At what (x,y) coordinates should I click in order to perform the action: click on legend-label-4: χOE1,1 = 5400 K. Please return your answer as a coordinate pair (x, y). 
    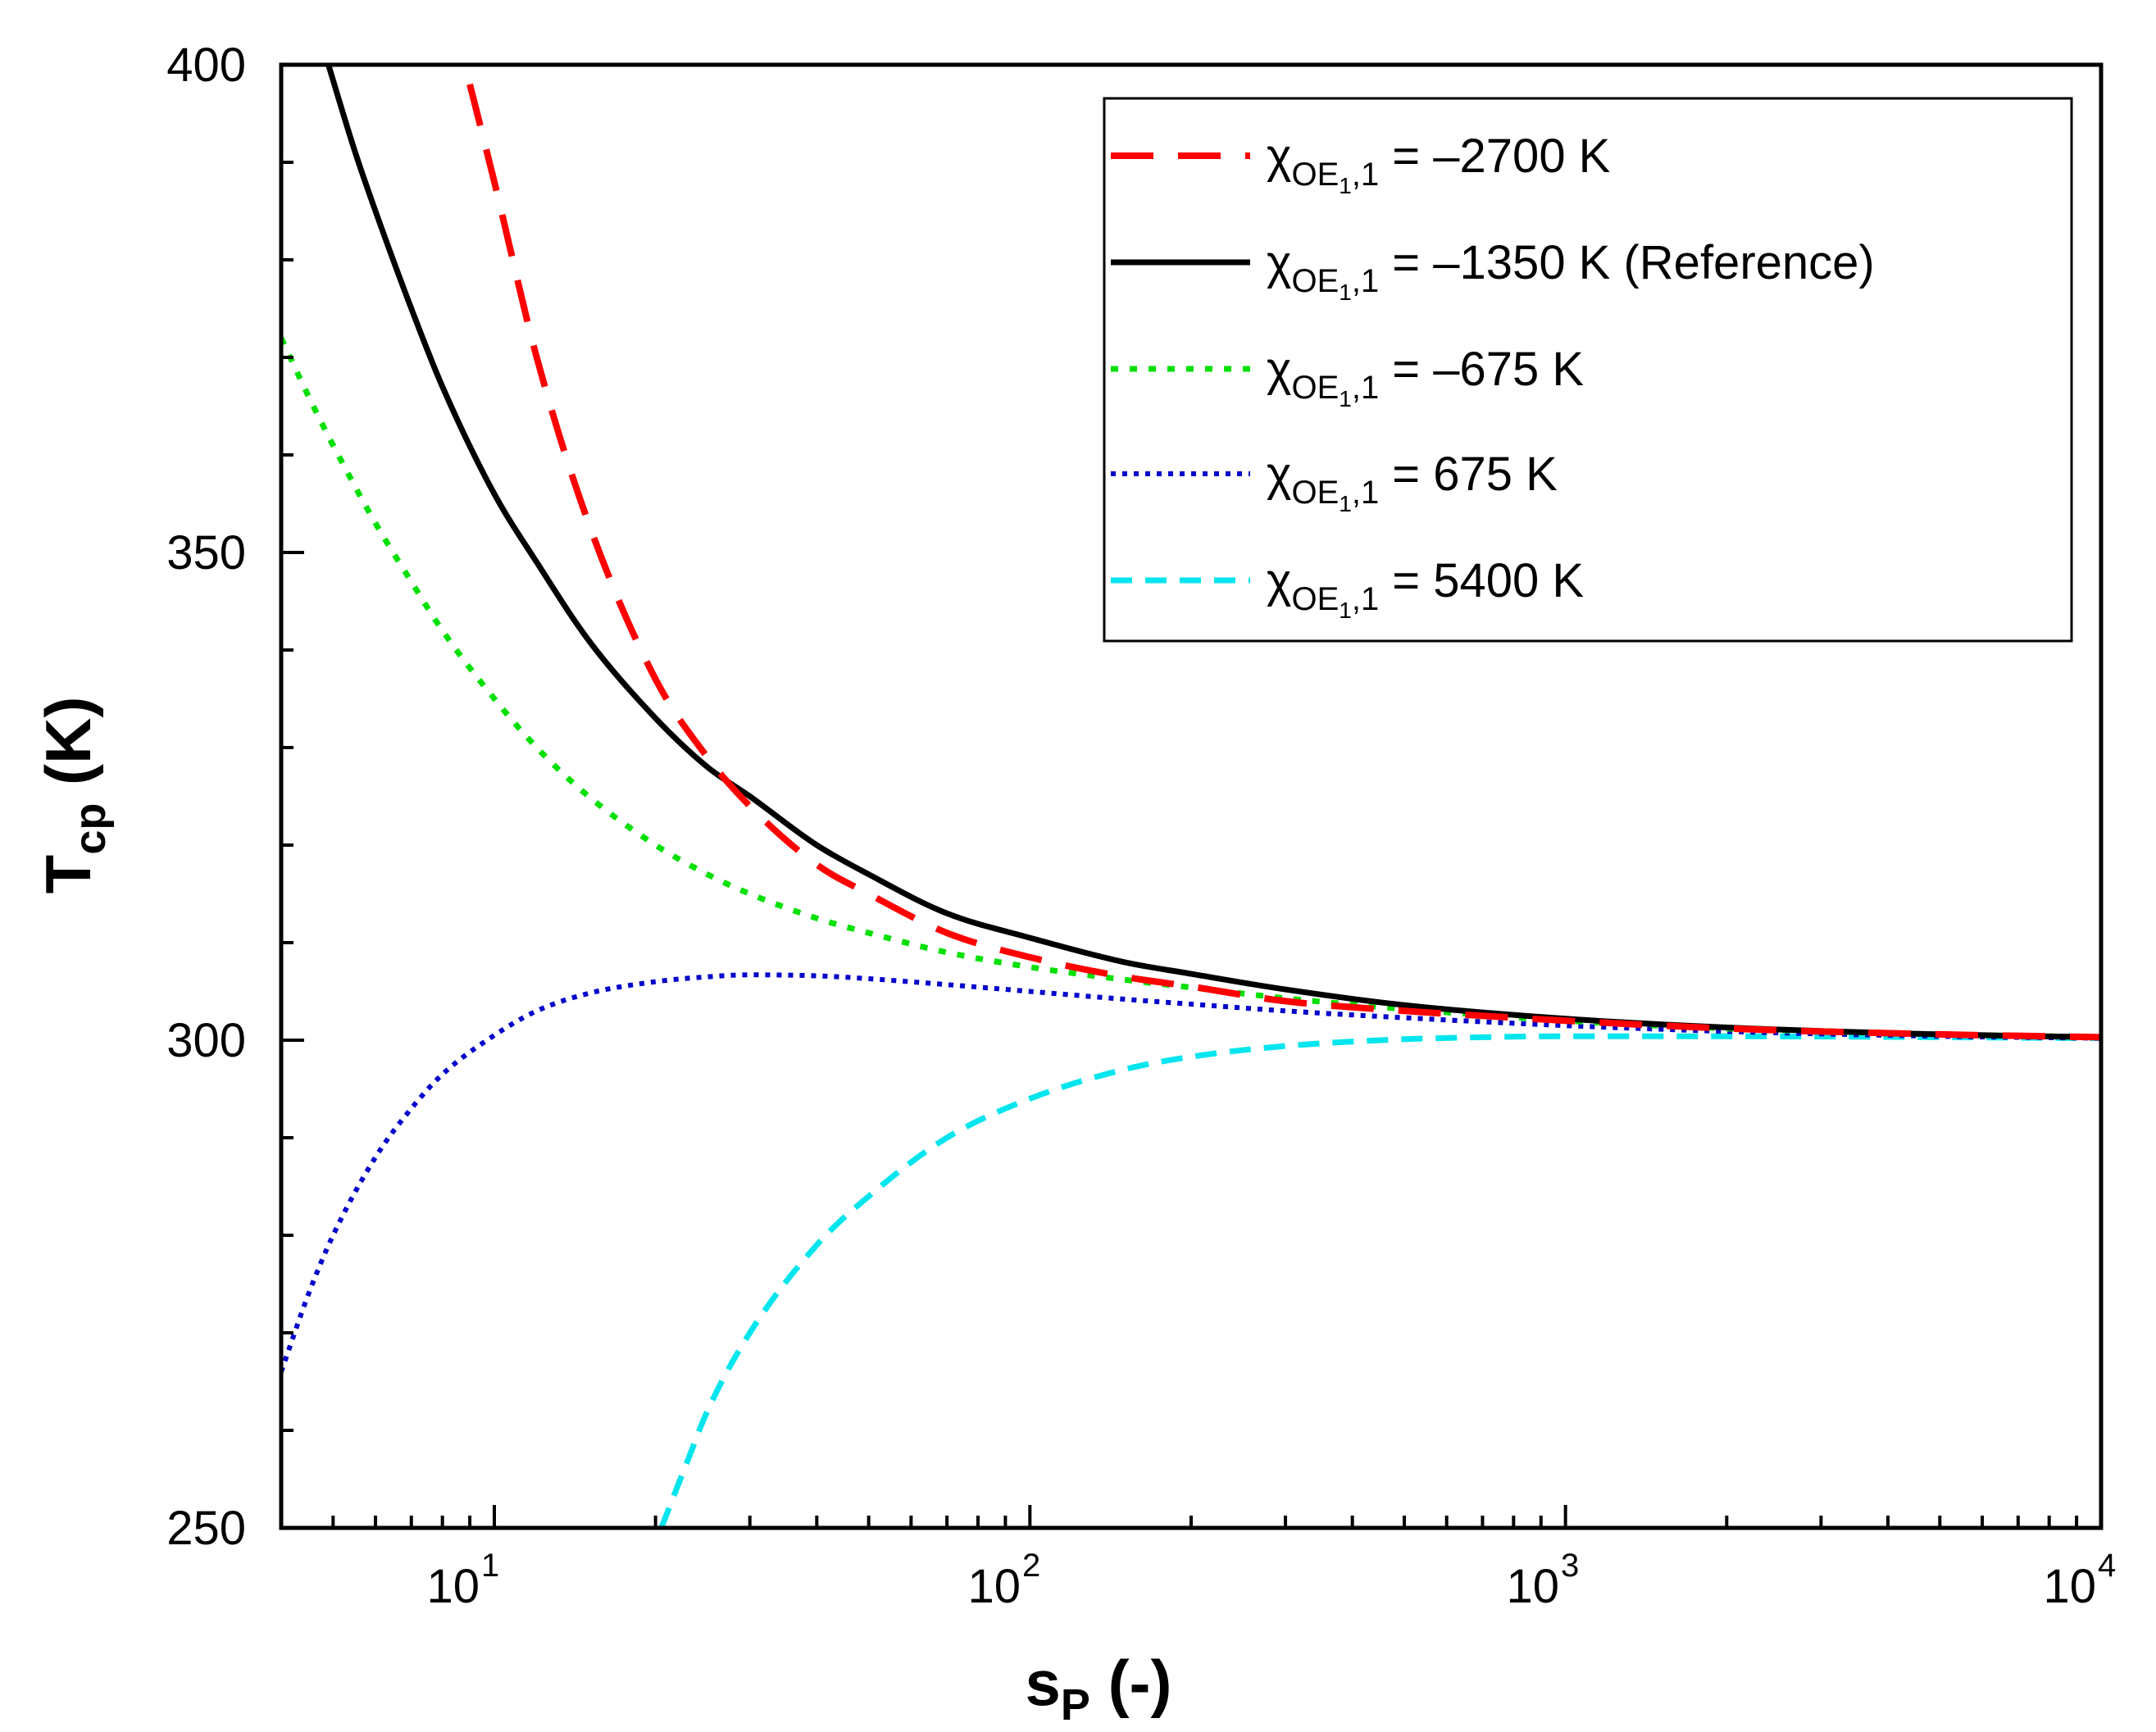
    Looking at the image, I should click on (1425, 589).